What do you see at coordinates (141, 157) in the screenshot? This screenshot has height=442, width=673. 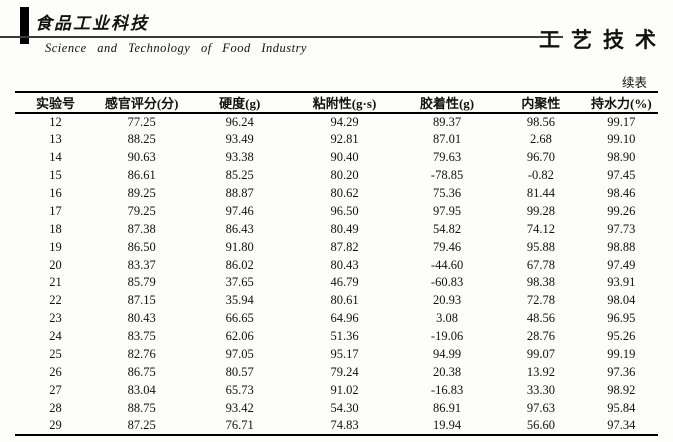 I see `table-cell: 90.63` at bounding box center [141, 157].